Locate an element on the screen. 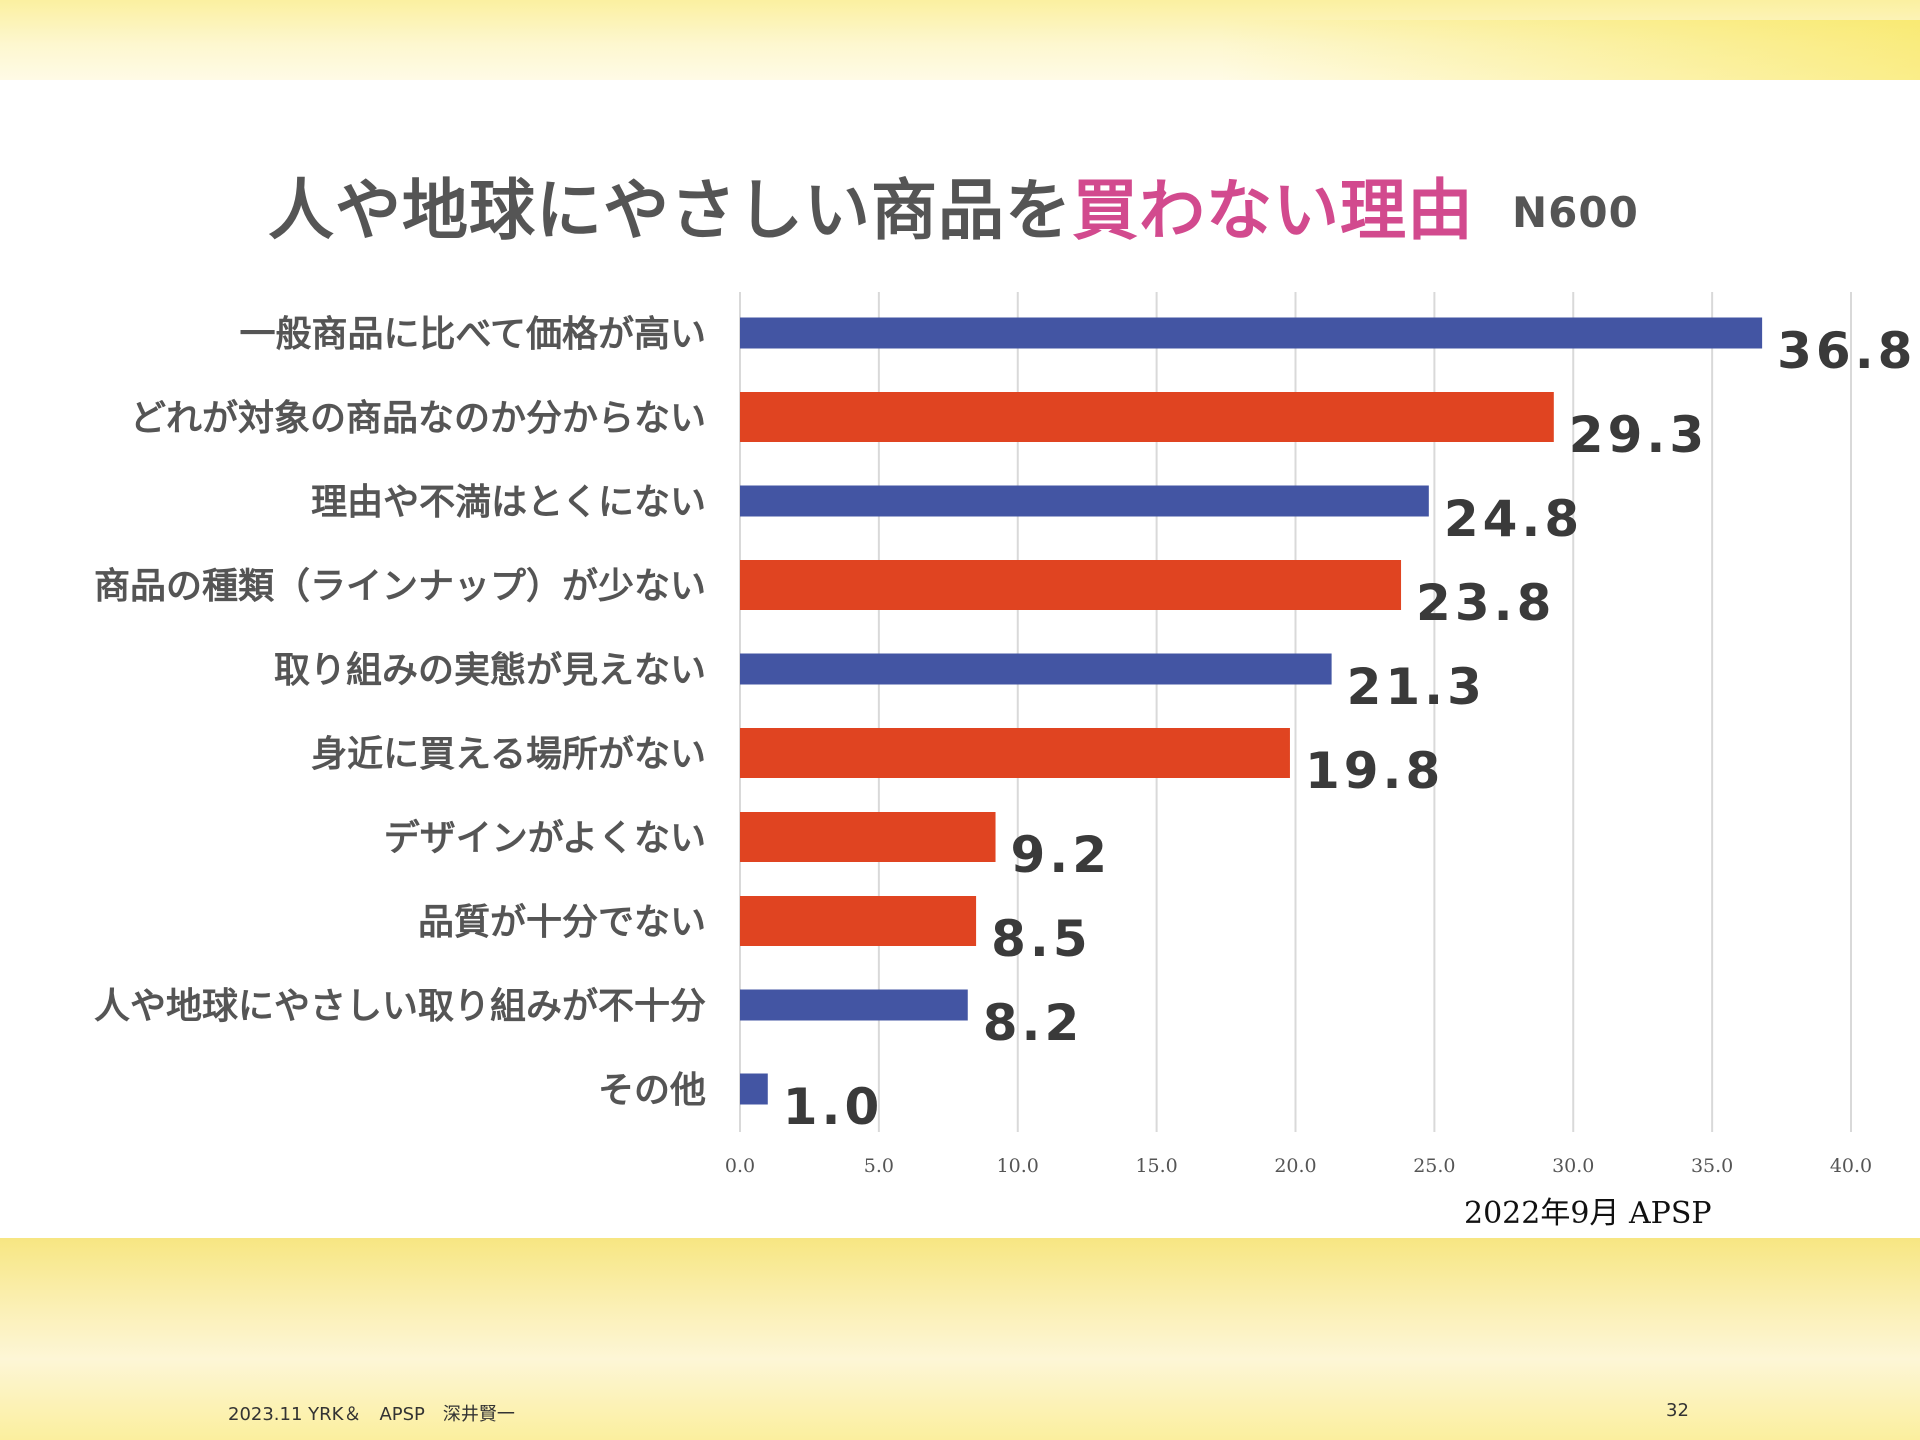 This screenshot has width=1920, height=1440. category-label: デザインがよくない is located at coordinates (545, 838).